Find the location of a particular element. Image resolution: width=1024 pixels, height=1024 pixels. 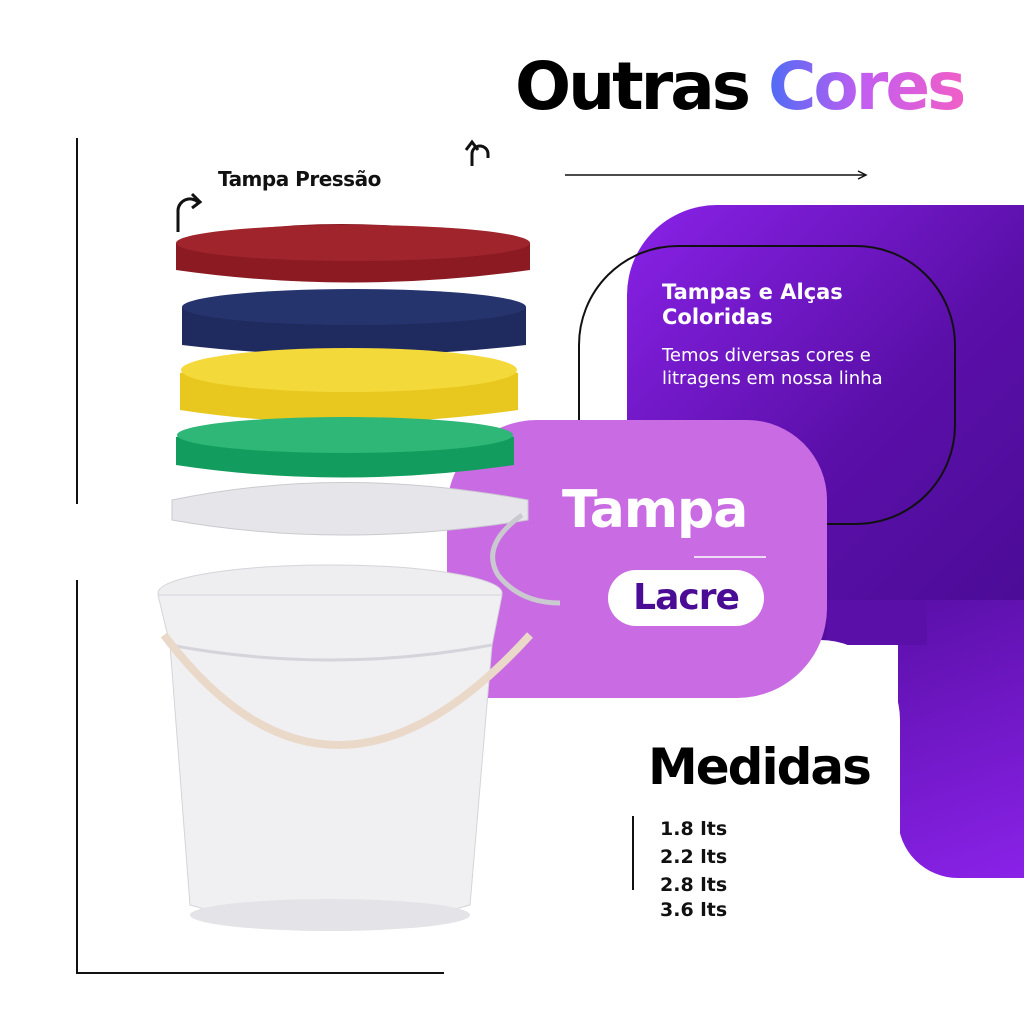

lid-blue is located at coordinates (354, 322).